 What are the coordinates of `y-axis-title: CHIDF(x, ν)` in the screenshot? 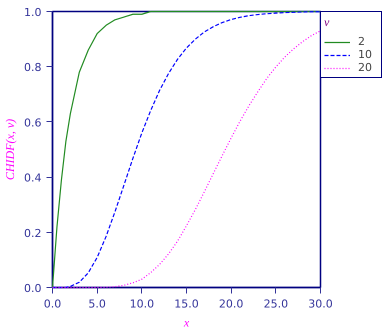 It's located at (10, 149).